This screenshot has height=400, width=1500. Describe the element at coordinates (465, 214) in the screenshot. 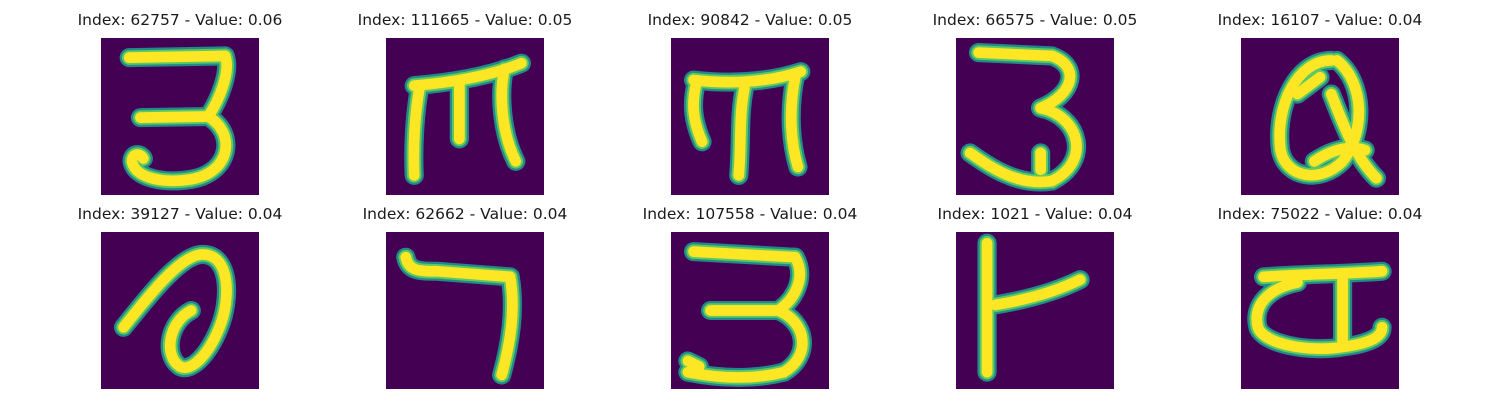

I see `panel-title: Index: 62662 - Value: 0.04` at that location.